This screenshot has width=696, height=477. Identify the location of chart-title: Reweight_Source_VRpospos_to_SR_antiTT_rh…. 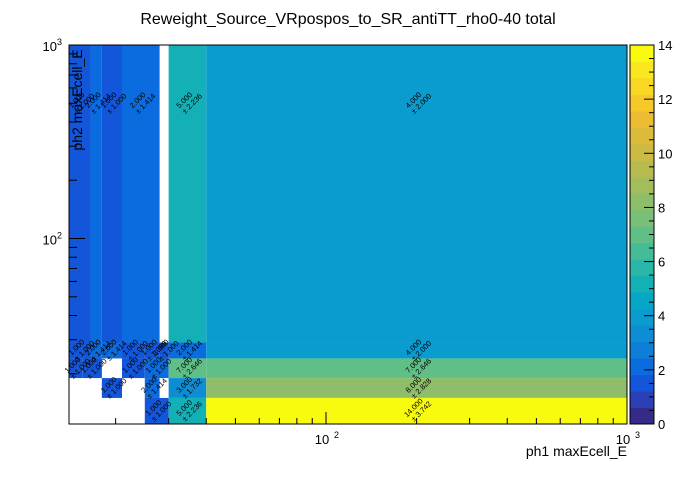
(347, 19).